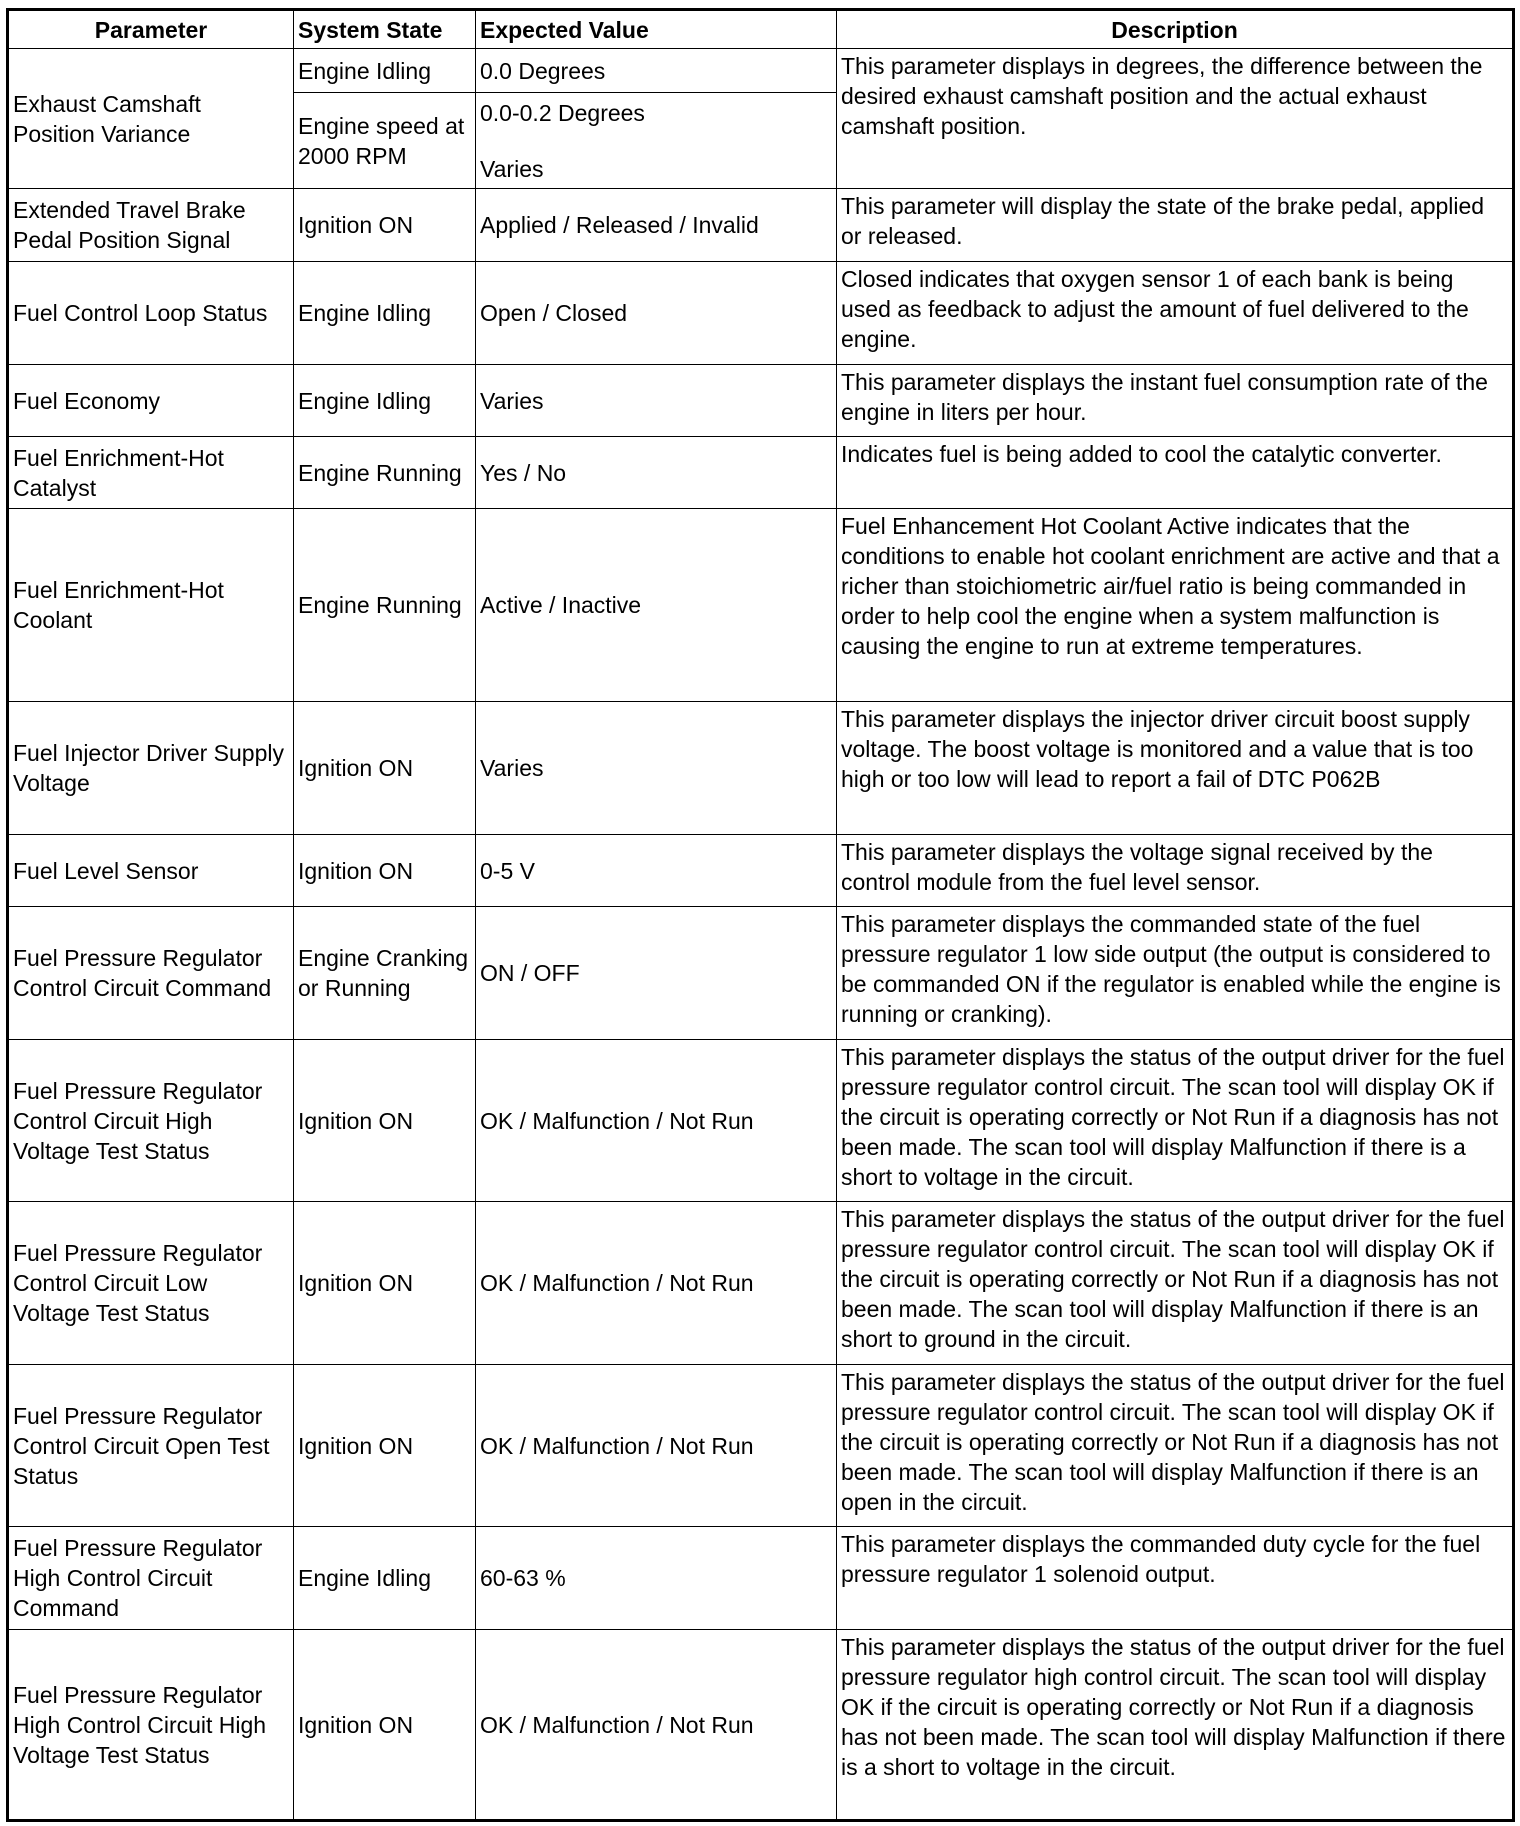  What do you see at coordinates (150, 768) in the screenshot?
I see `parameter-cell: Fuel Injector Driver Supply Voltage` at bounding box center [150, 768].